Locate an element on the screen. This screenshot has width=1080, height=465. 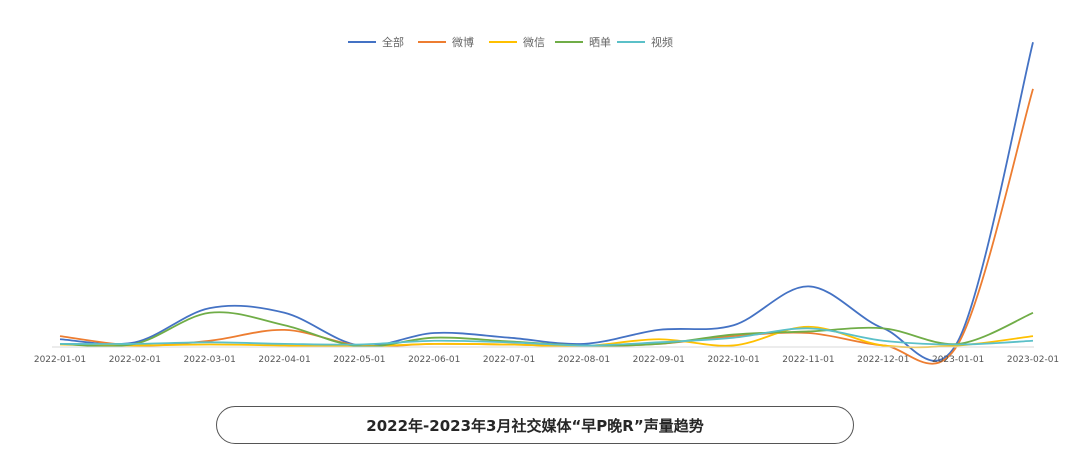
legend-label: 晒单 is located at coordinates (600, 42).